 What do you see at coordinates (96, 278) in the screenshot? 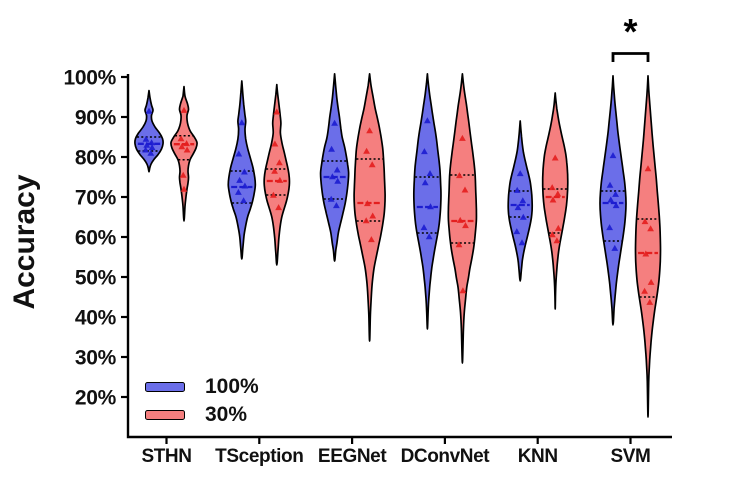
I see `y-tick-label: 50%` at bounding box center [96, 278].